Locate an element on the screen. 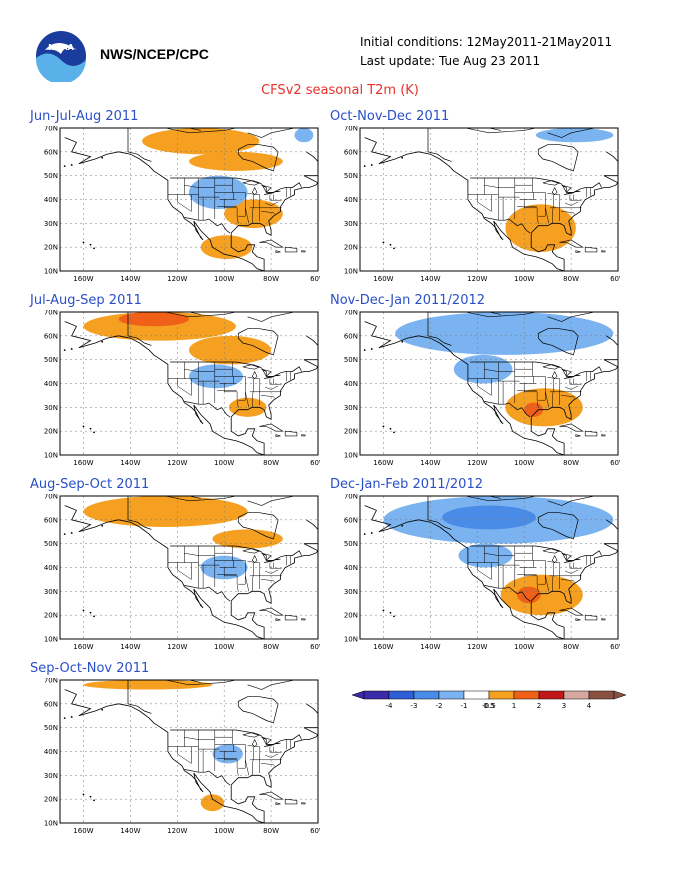 This screenshot has height=880, width=680. colorbar-label: -2 is located at coordinates (439, 706).